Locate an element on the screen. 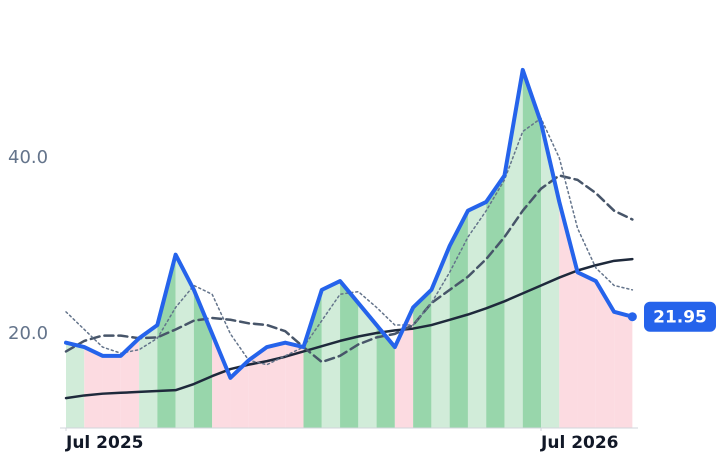 This screenshot has width=718, height=464. y-tick-label: 40.0 is located at coordinates (28, 157).